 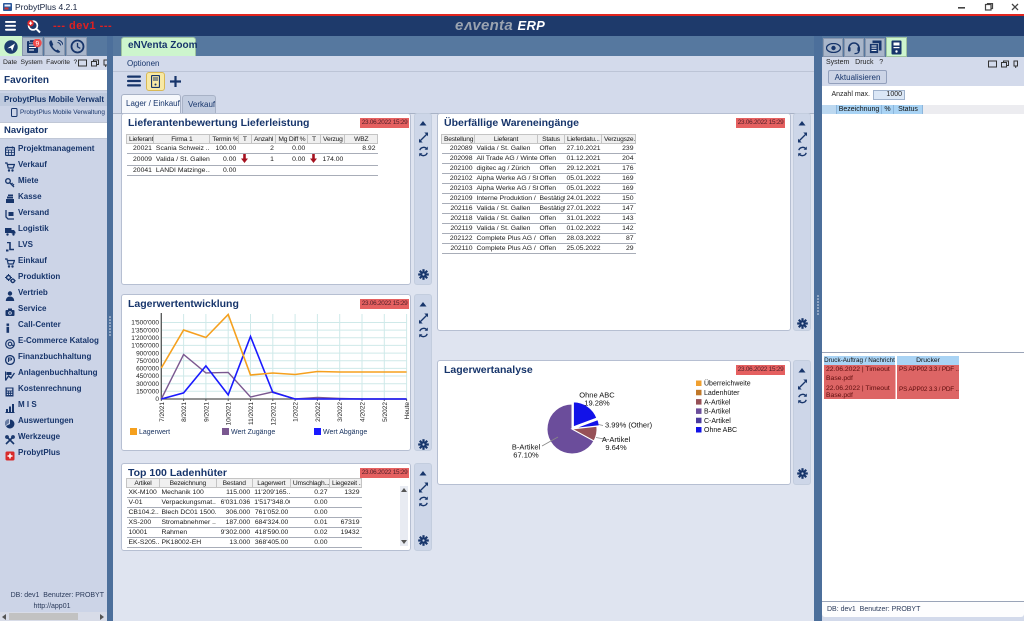 I want to click on svg-text: 11/2021, so click(x=251, y=413).